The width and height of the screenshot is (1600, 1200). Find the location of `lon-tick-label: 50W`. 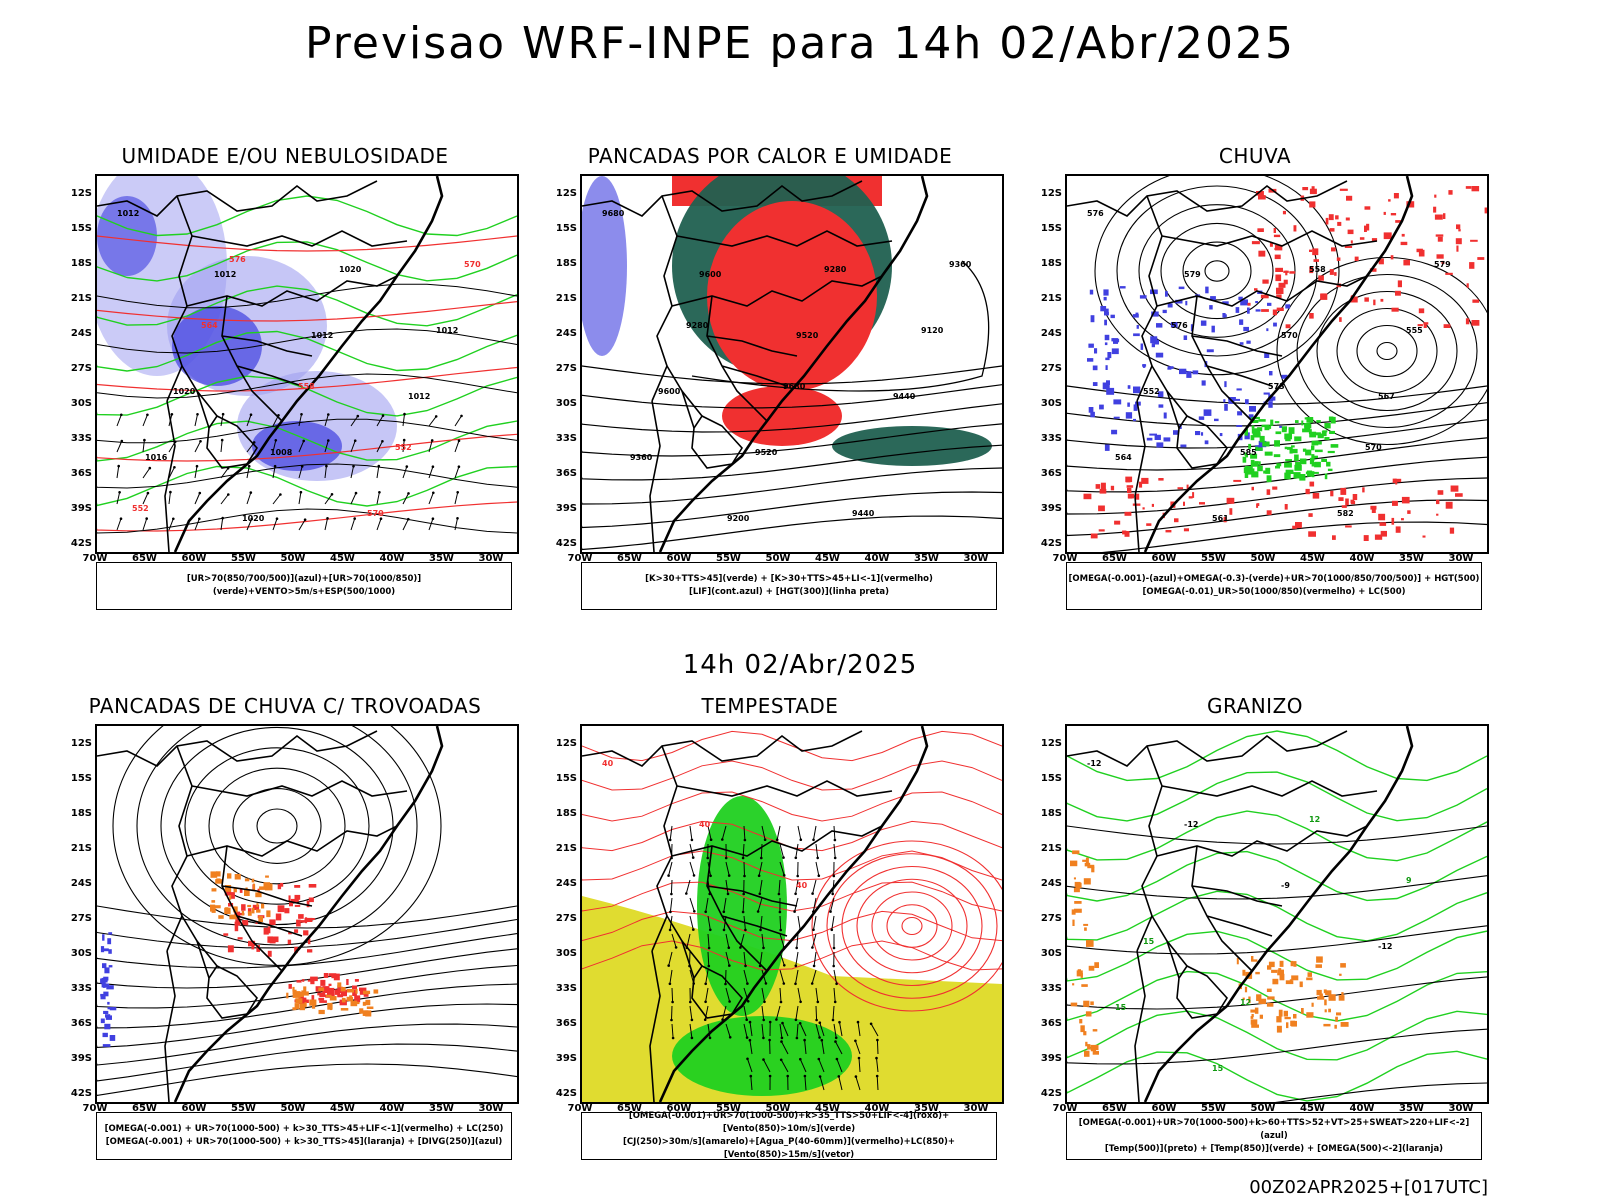

lon-tick-label: 50W is located at coordinates (1263, 1108).